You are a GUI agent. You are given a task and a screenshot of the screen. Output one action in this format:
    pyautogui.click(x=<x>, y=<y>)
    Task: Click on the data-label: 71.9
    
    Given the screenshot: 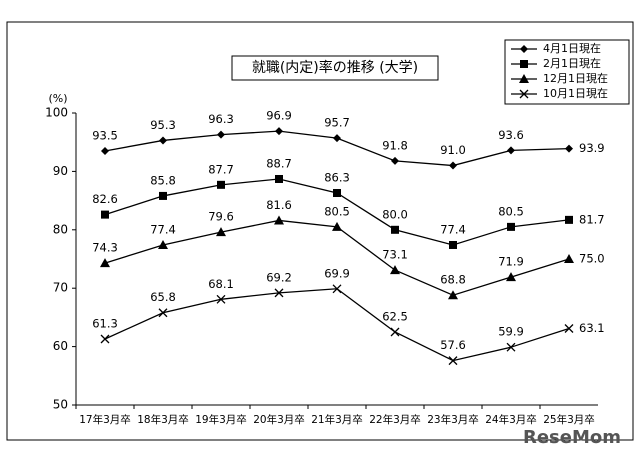 What is the action you would take?
    pyautogui.click(x=511, y=262)
    